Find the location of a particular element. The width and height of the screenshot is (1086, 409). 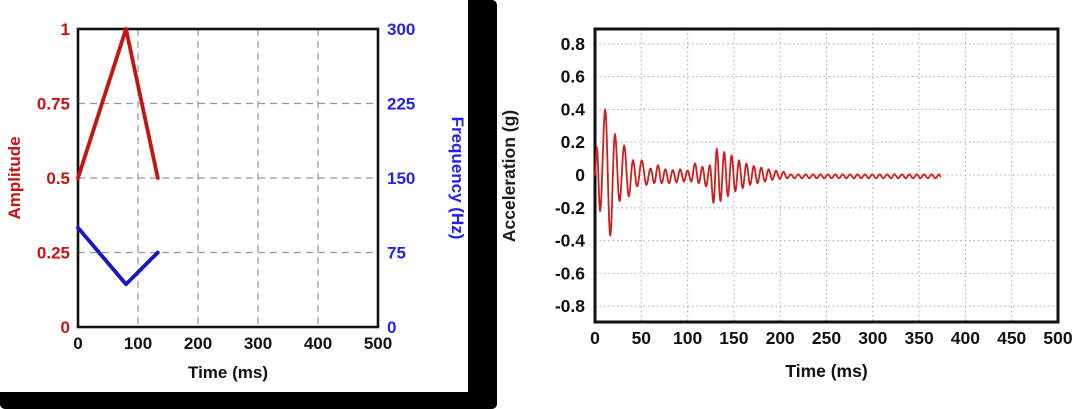

x-tick-label: 150 is located at coordinates (733, 338).